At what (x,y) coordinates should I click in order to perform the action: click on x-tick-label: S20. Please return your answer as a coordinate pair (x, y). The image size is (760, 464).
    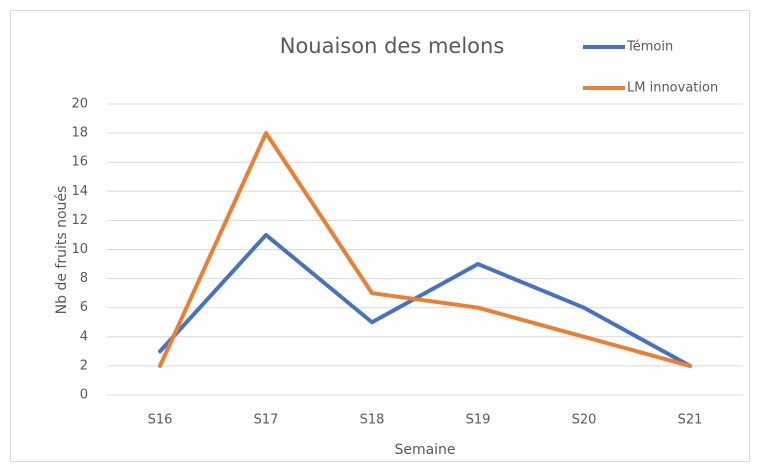
    Looking at the image, I should click on (584, 420).